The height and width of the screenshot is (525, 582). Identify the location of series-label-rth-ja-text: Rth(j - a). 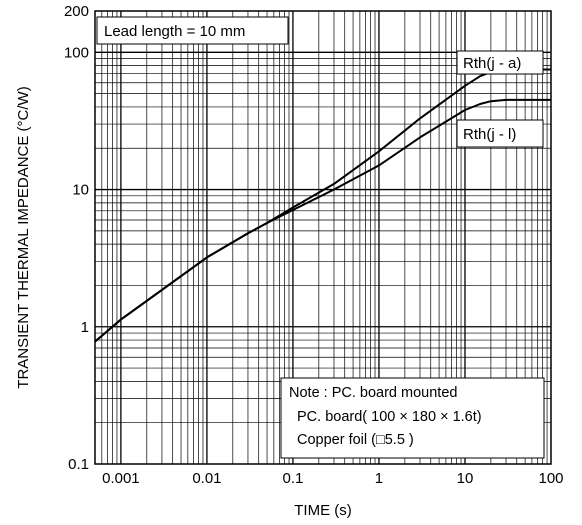
(492, 63).